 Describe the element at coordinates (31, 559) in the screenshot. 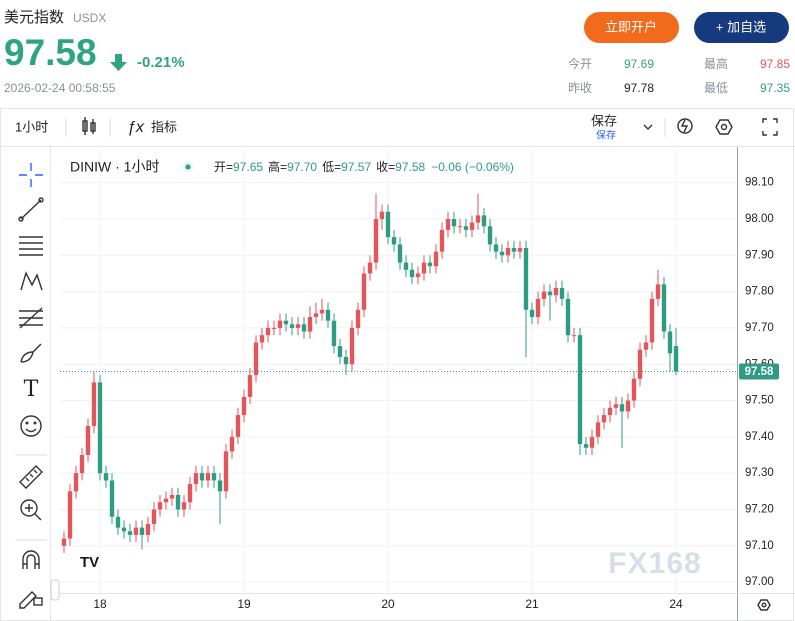

I see `magnet-tool` at that location.